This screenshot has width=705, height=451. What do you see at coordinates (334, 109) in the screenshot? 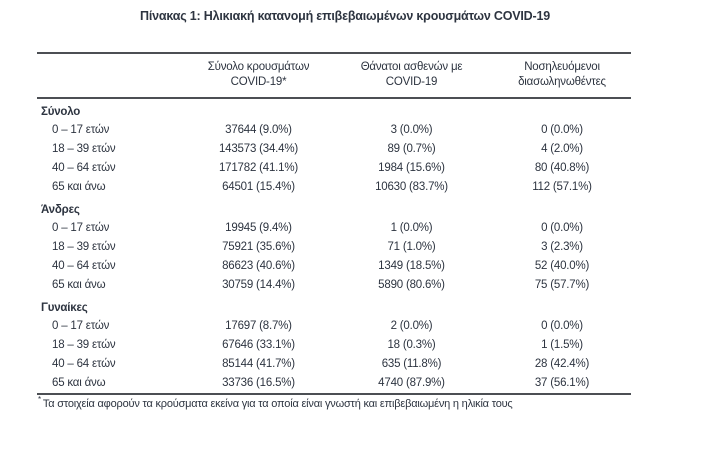
I see `section-row-total: Σύνολο` at bounding box center [334, 109].